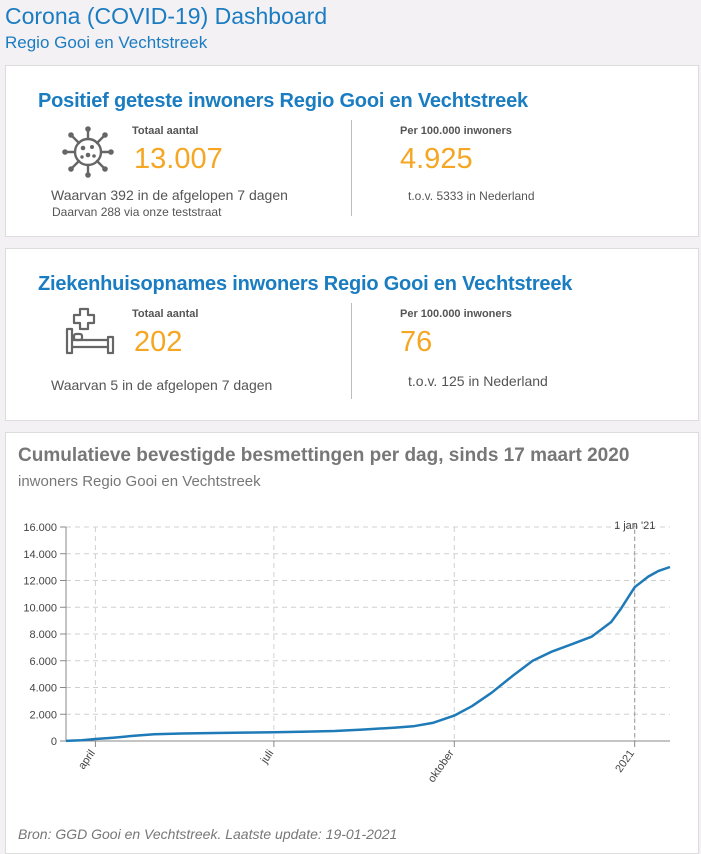  Describe the element at coordinates (43, 635) in the screenshot. I see `y-tick-label: 8.000` at that location.